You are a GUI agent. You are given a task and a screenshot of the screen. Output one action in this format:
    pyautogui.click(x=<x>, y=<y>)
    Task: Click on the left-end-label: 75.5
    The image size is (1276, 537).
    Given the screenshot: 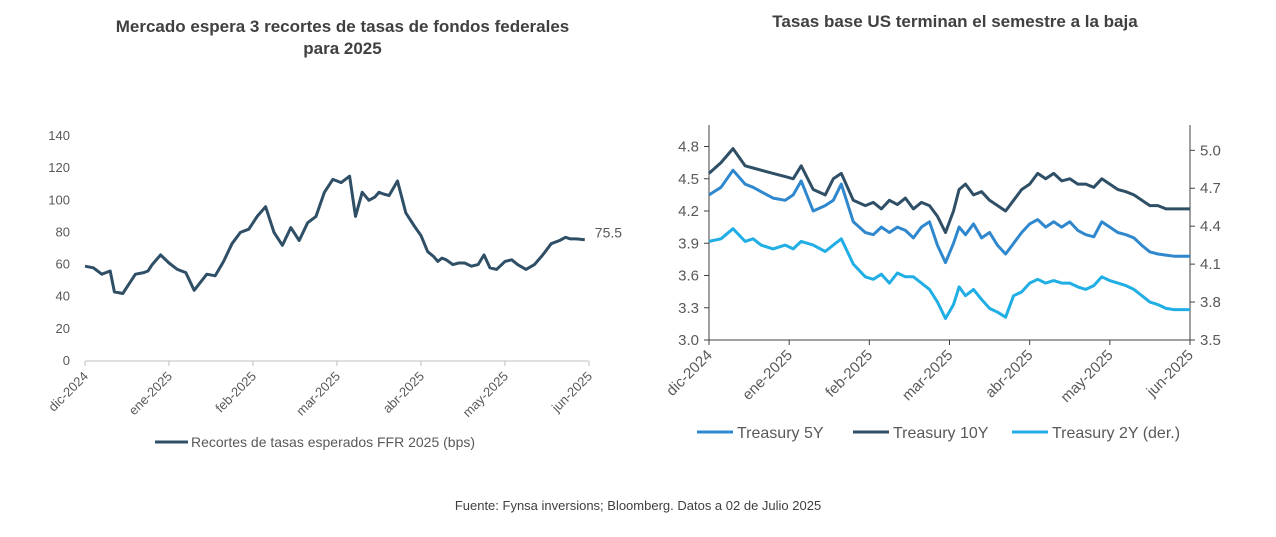 What is the action you would take?
    pyautogui.click(x=608, y=233)
    